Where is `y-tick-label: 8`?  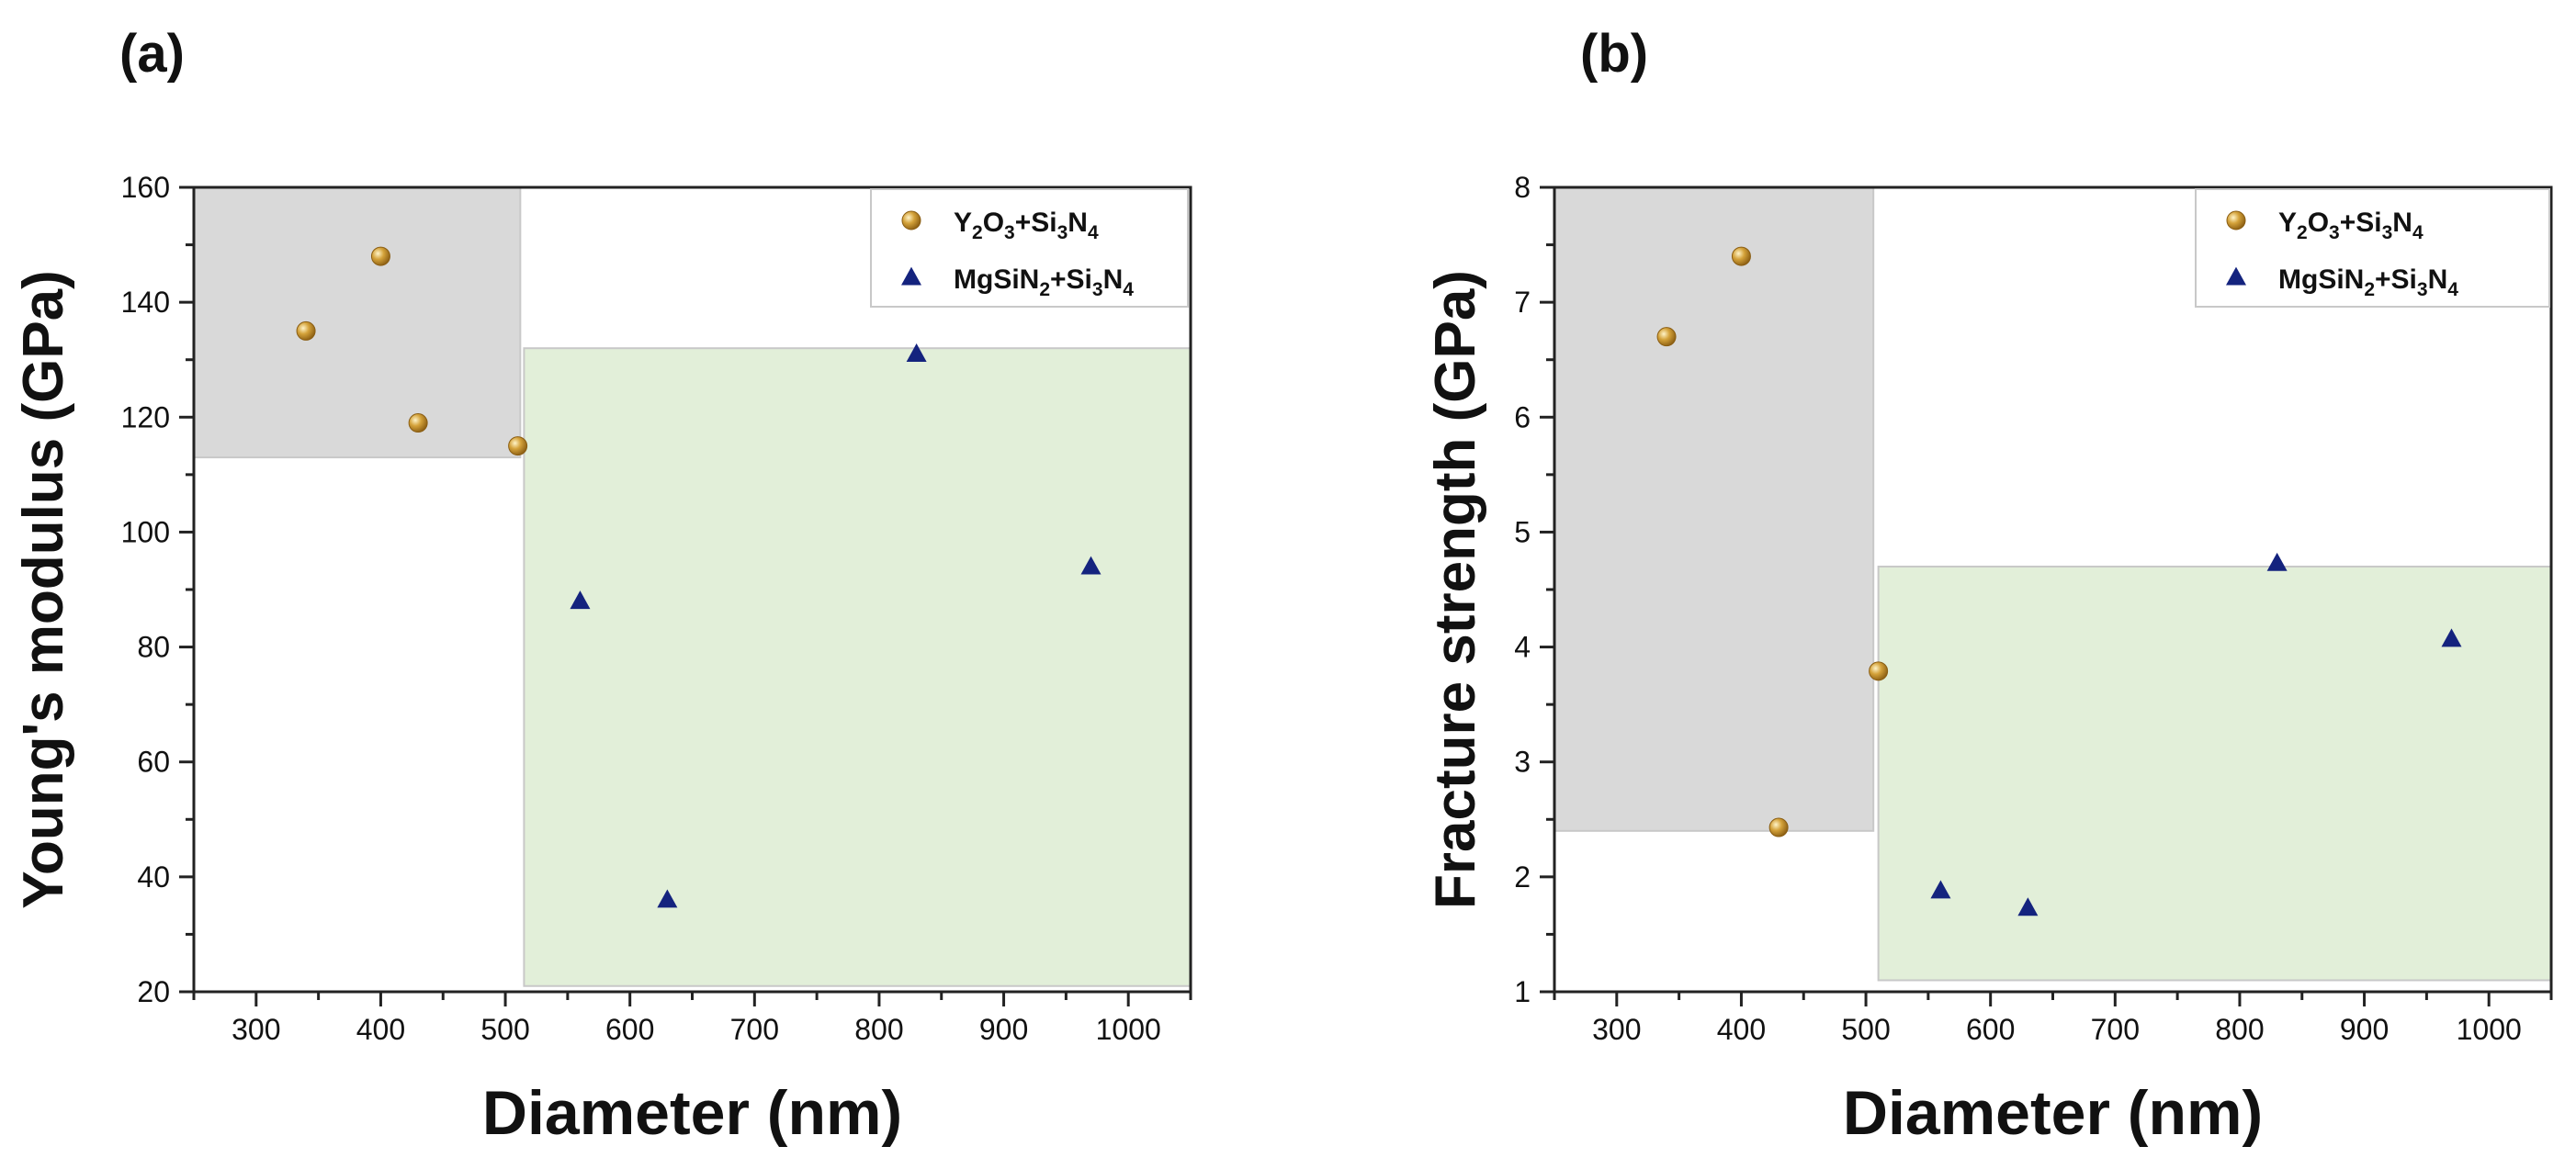
y-tick-label: 8 is located at coordinates (1522, 188).